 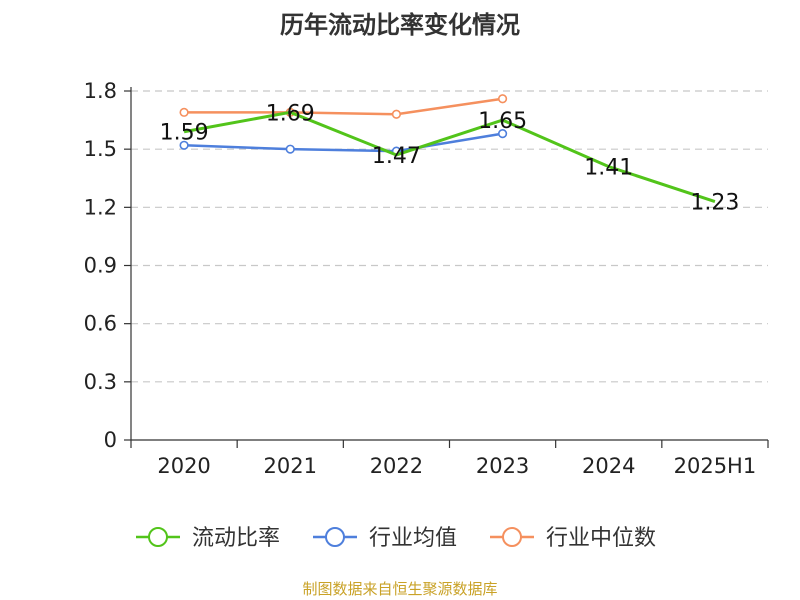 I want to click on y-tick-label: 1.5, so click(x=100, y=149).